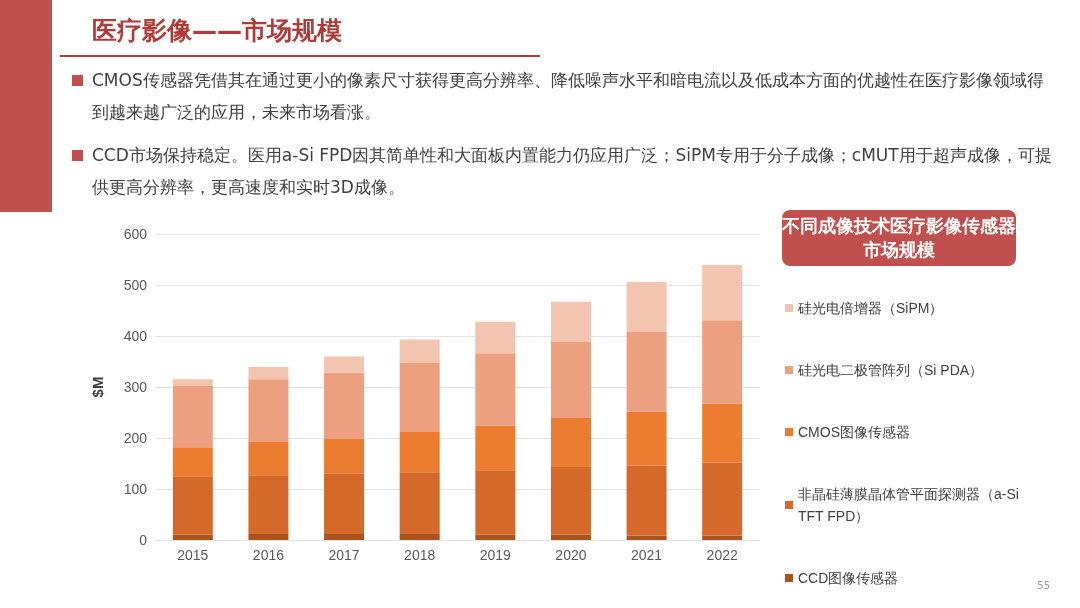  Describe the element at coordinates (890, 370) in the screenshot. I see `legend-label: 硅光电二极管阵列（Si PDA）` at that location.